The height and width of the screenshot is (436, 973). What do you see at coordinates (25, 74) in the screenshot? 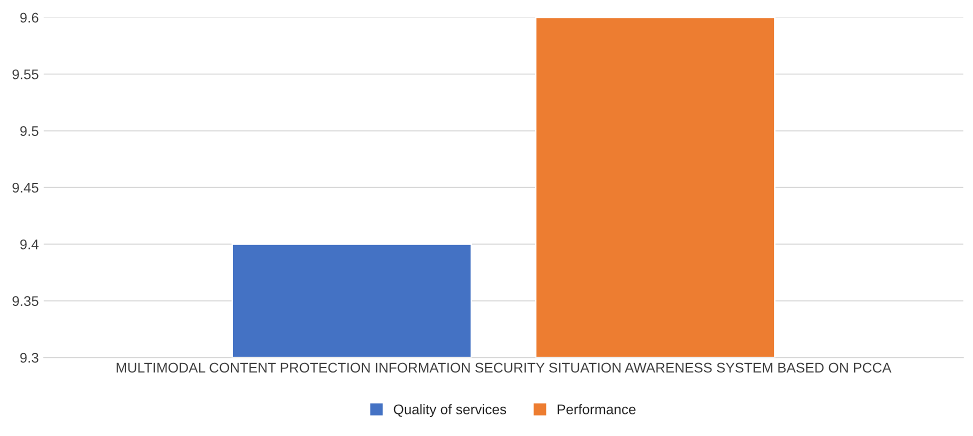
I see `y-tick-label: 9.55` at bounding box center [25, 74].